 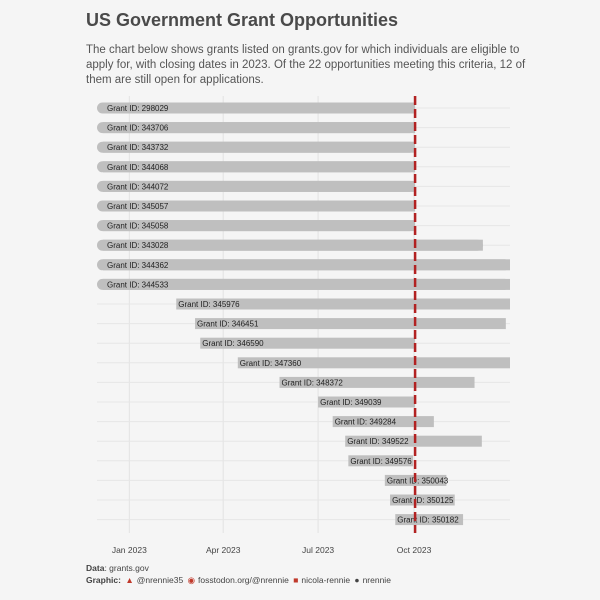 I want to click on data-source-value: grants.gov, so click(x=129, y=568).